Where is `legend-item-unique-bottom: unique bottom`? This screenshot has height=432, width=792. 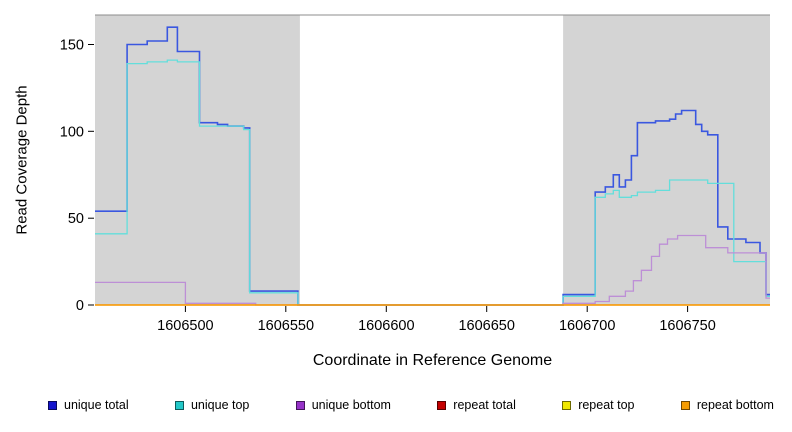 legend-item-unique-bottom: unique bottom is located at coordinates (343, 405).